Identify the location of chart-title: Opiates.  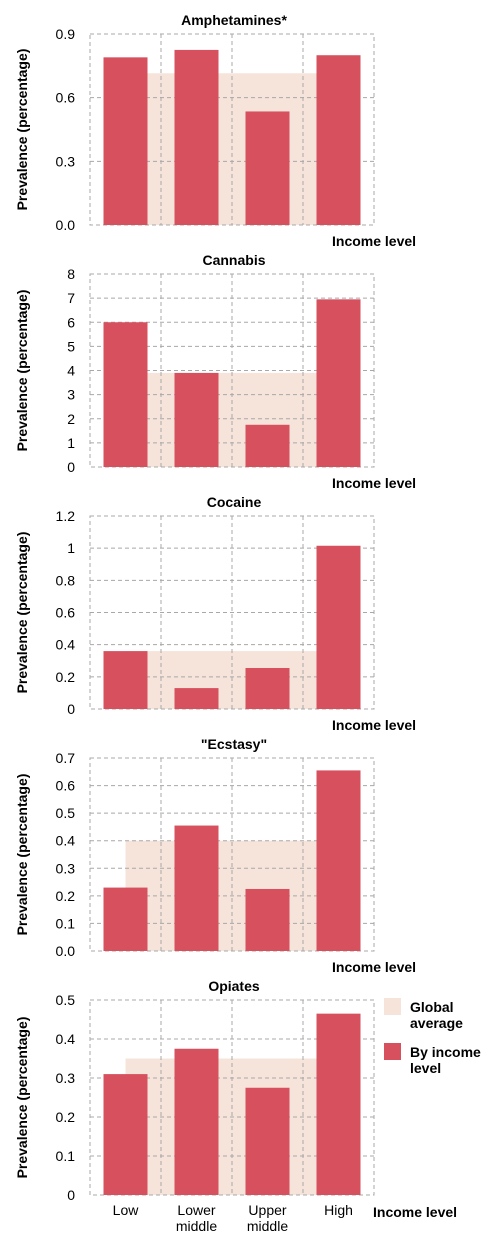
(234, 986).